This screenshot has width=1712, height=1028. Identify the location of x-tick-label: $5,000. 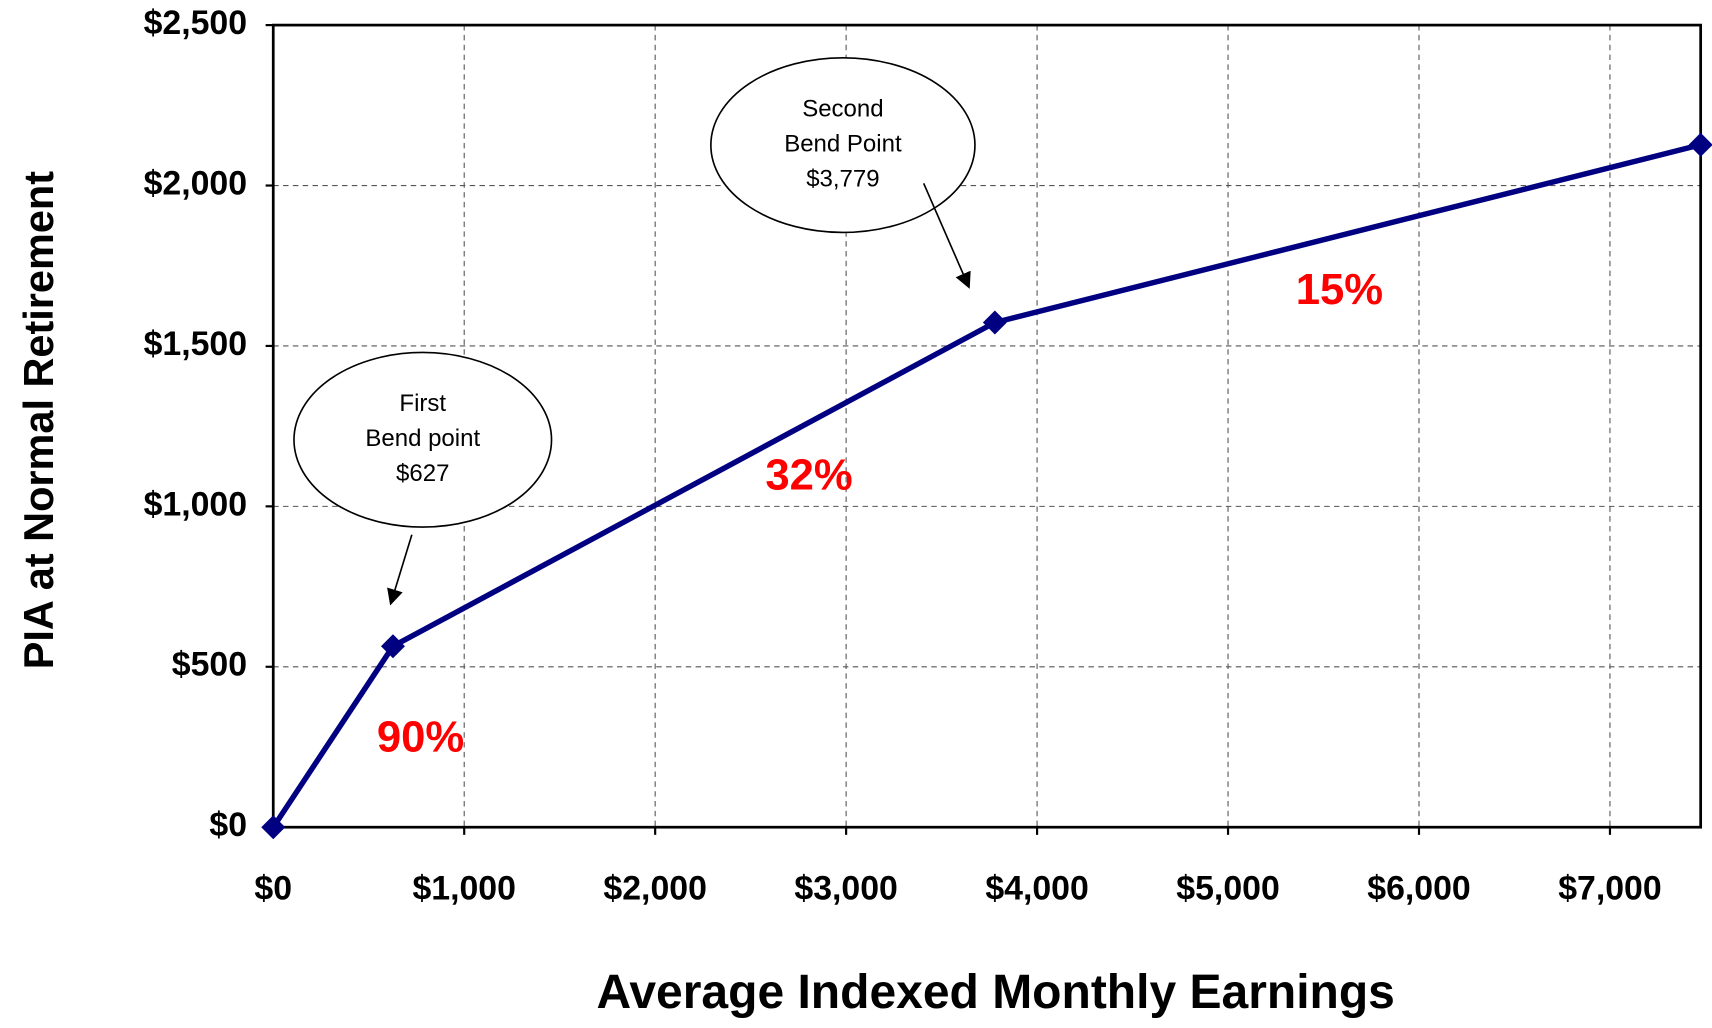
(1227, 888).